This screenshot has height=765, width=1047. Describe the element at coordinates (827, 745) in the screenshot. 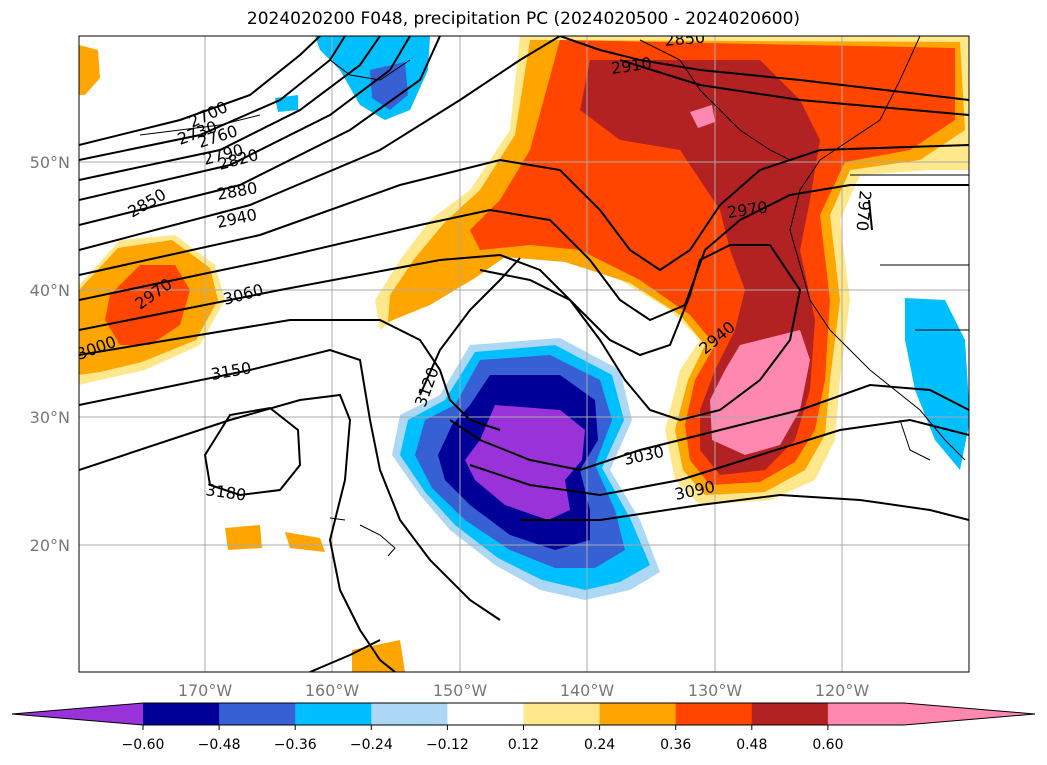

I see `colorbar-tick-label: 0.60` at that location.